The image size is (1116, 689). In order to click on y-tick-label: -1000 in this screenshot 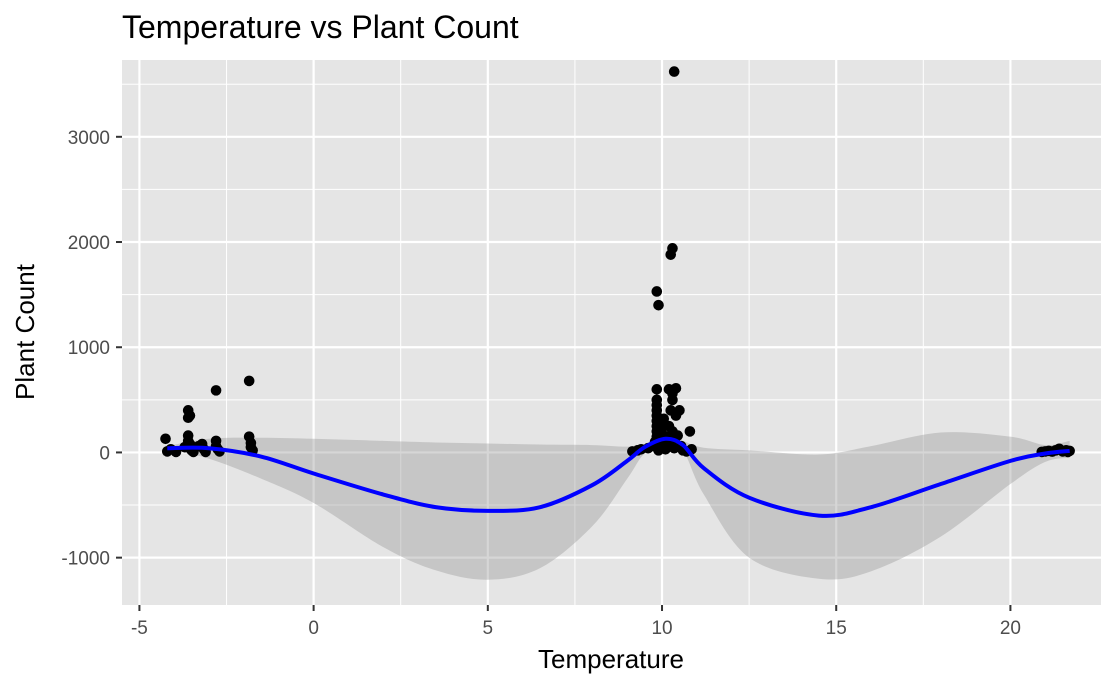, I will do `click(85, 559)`.